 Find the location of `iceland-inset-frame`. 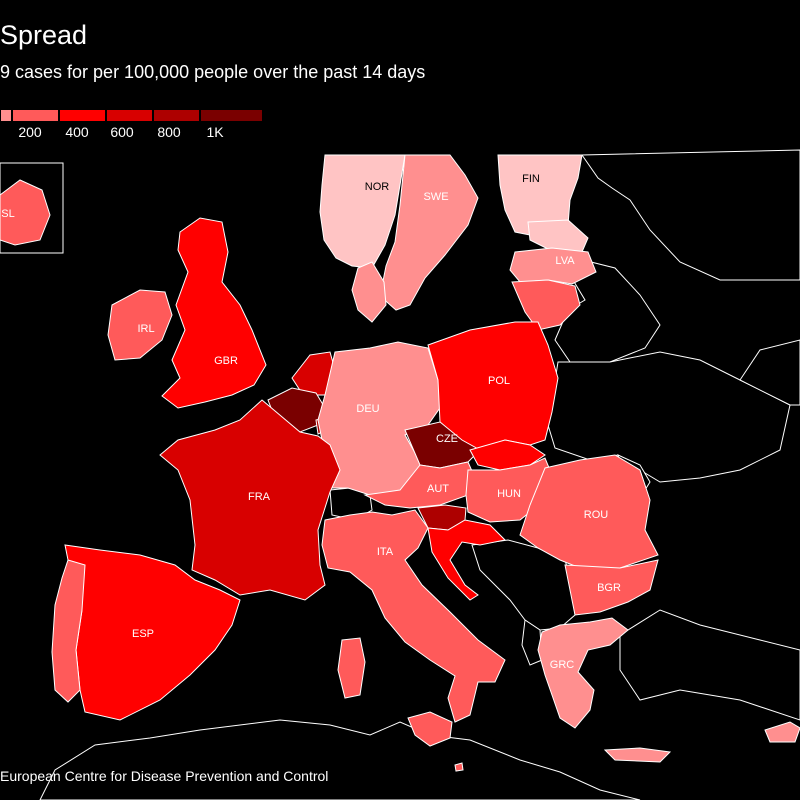

iceland-inset-frame is located at coordinates (32, 208).